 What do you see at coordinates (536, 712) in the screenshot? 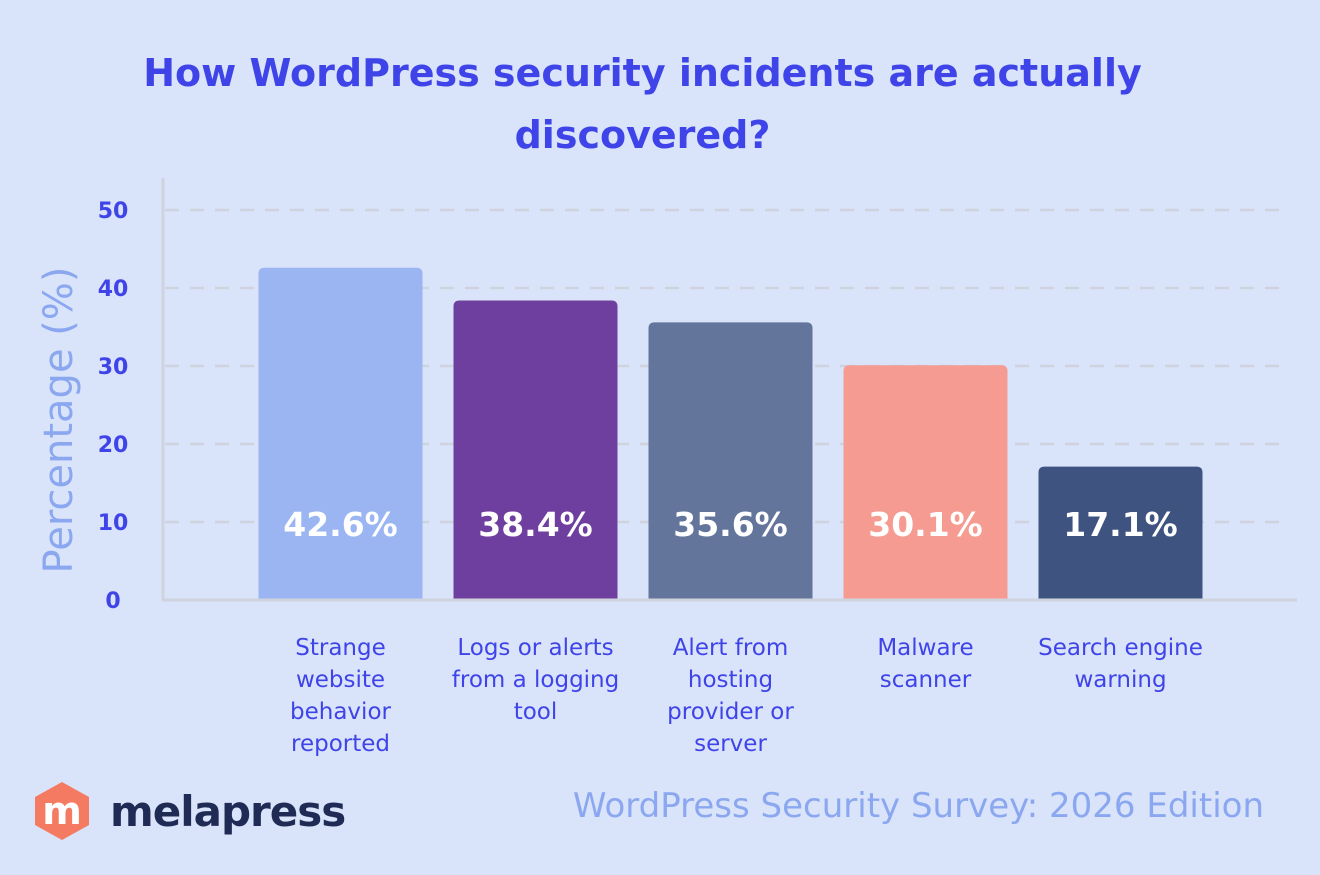
I see `x-tick-label: tool` at bounding box center [536, 712].